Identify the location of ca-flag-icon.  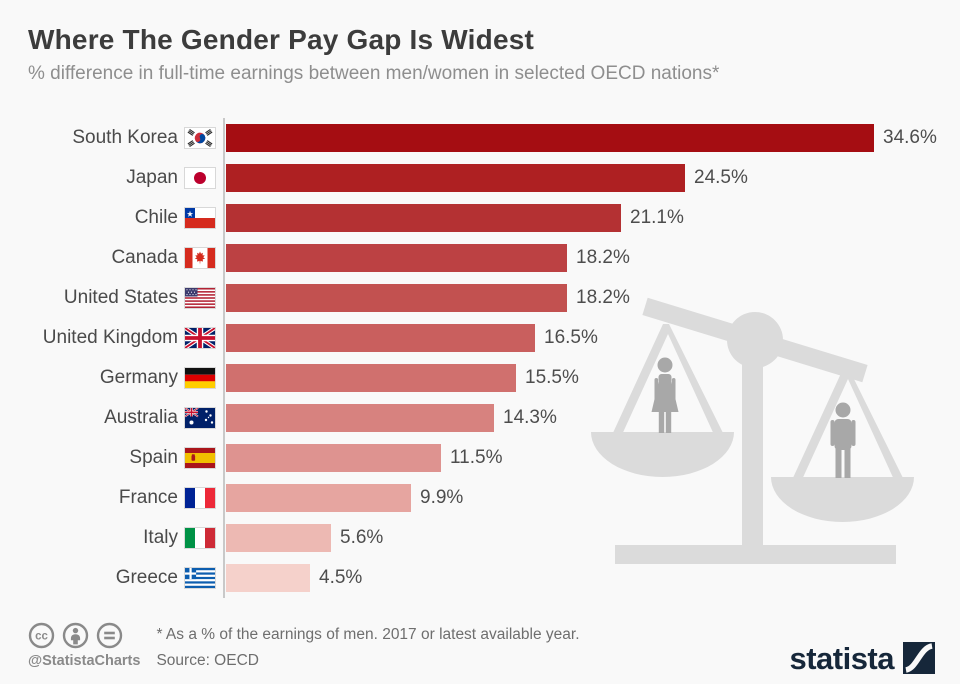
(200, 258).